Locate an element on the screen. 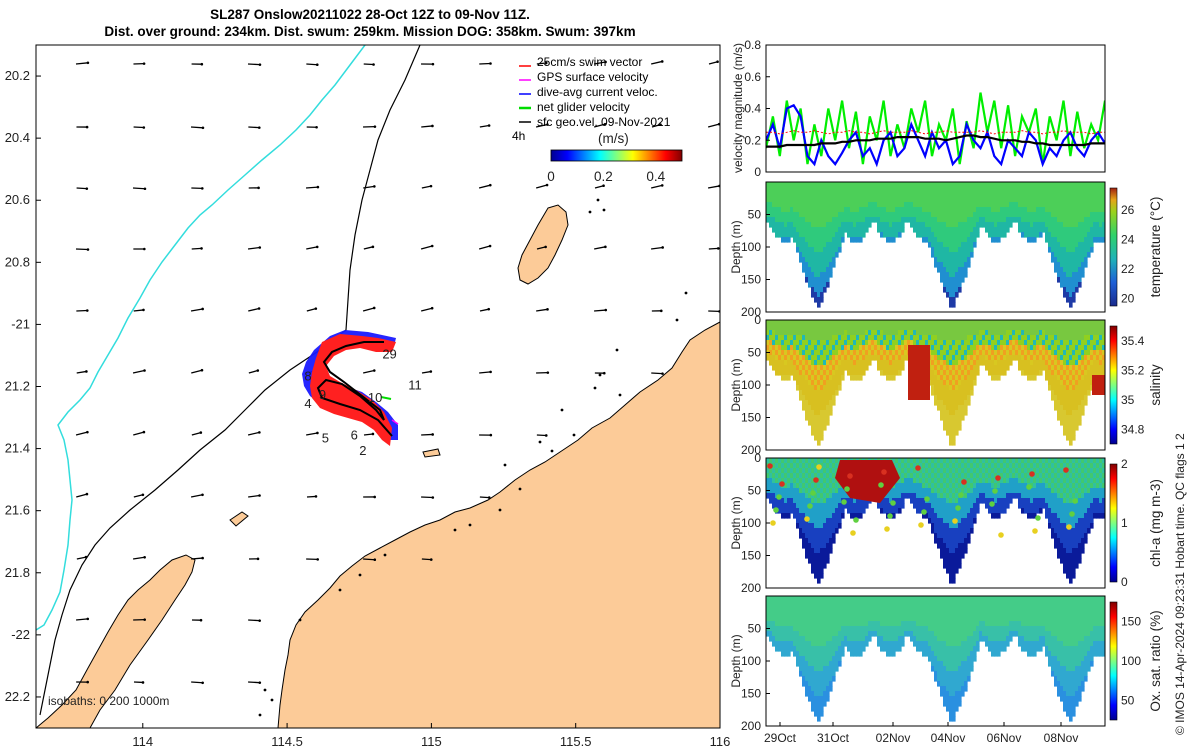 The image size is (1200, 750). velocity-arrow is located at coordinates (81, 372).